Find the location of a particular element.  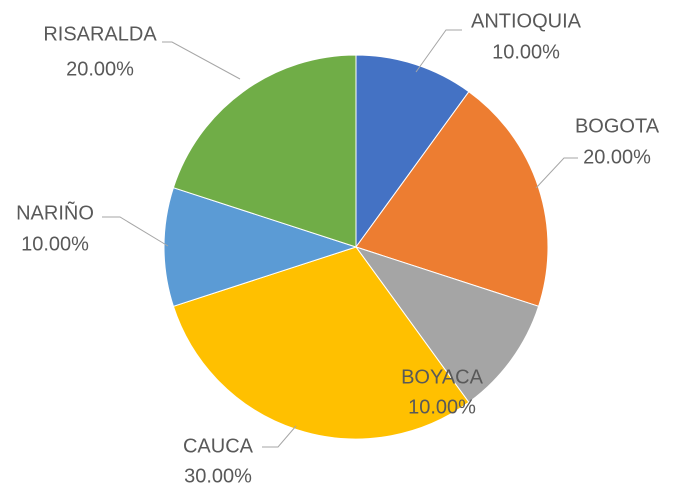

slice-label: ANTIOQUIA is located at coordinates (526, 21).